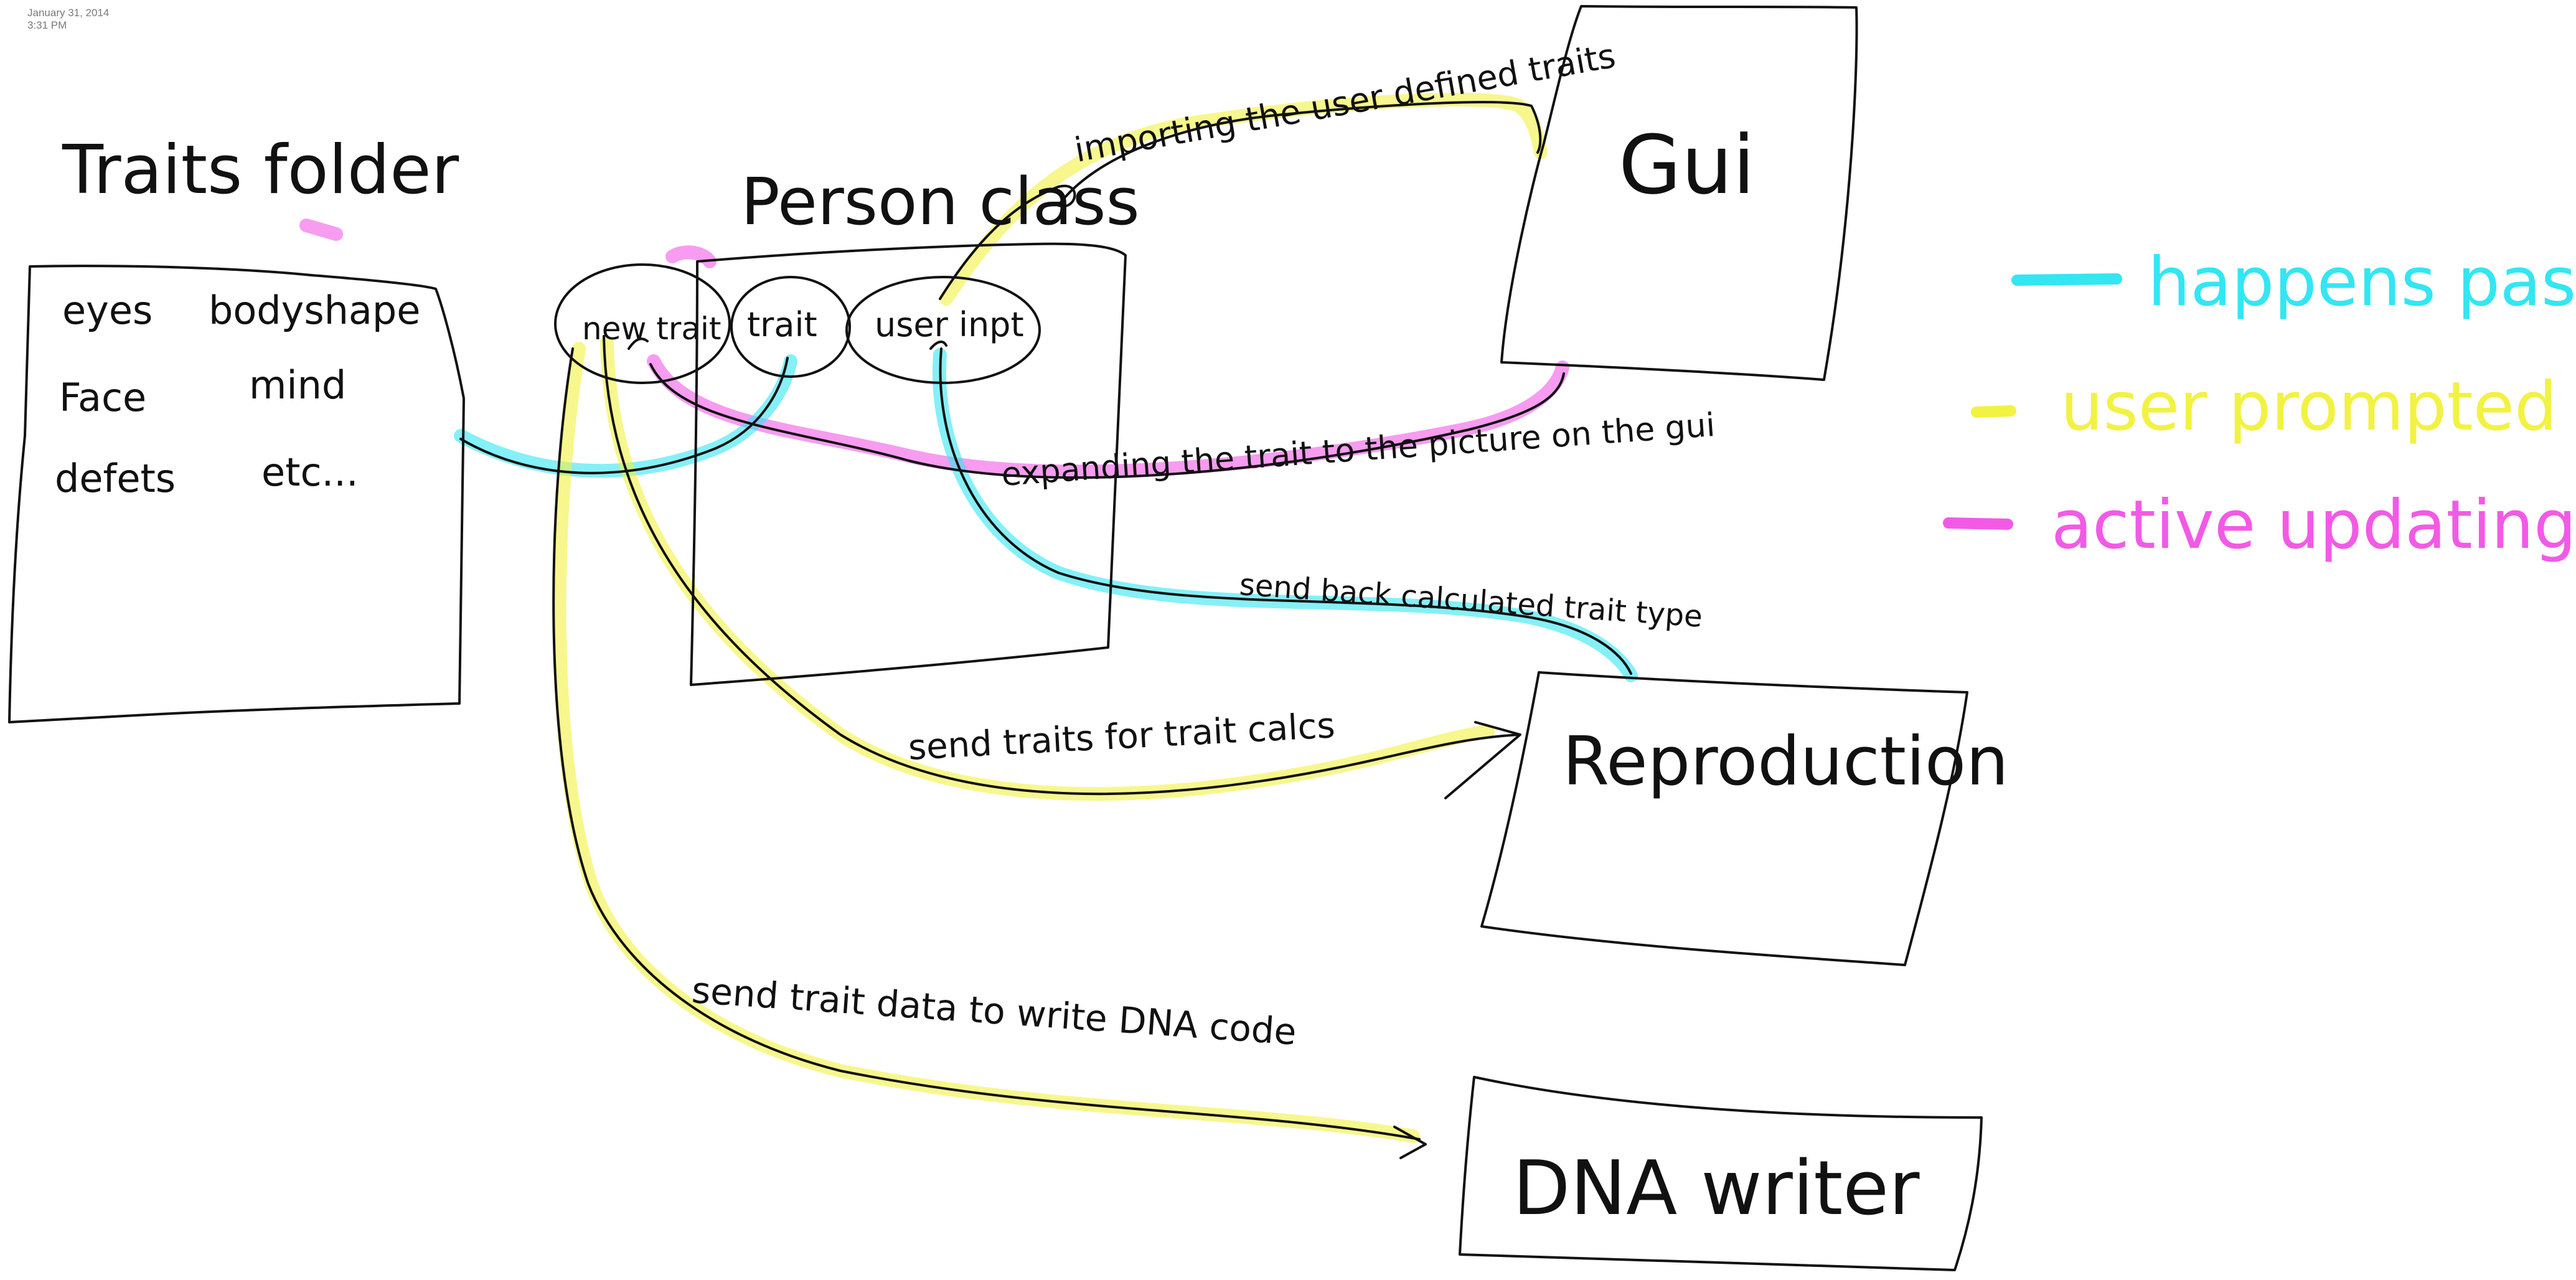 The height and width of the screenshot is (1280, 2576). I want to click on highlight-folder-mark, so click(321, 230).